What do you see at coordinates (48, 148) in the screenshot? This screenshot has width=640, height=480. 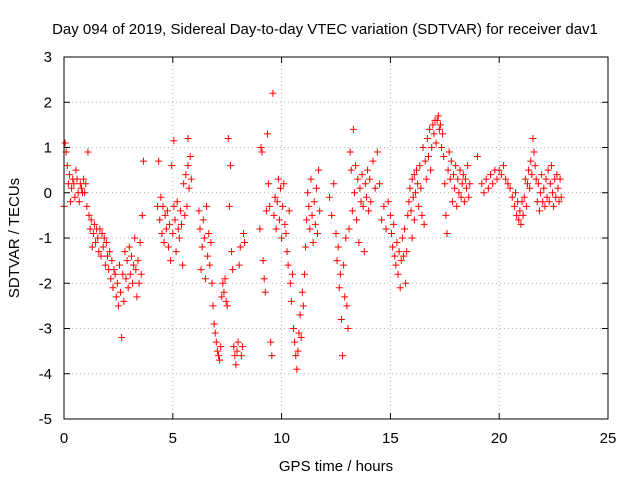 I see `y-tick-label: 1` at bounding box center [48, 148].